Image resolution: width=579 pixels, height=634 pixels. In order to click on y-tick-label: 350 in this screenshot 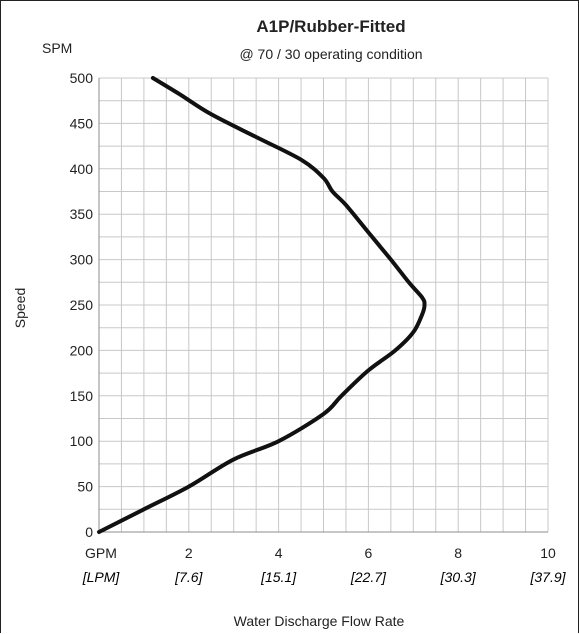, I will do `click(82, 214)`.